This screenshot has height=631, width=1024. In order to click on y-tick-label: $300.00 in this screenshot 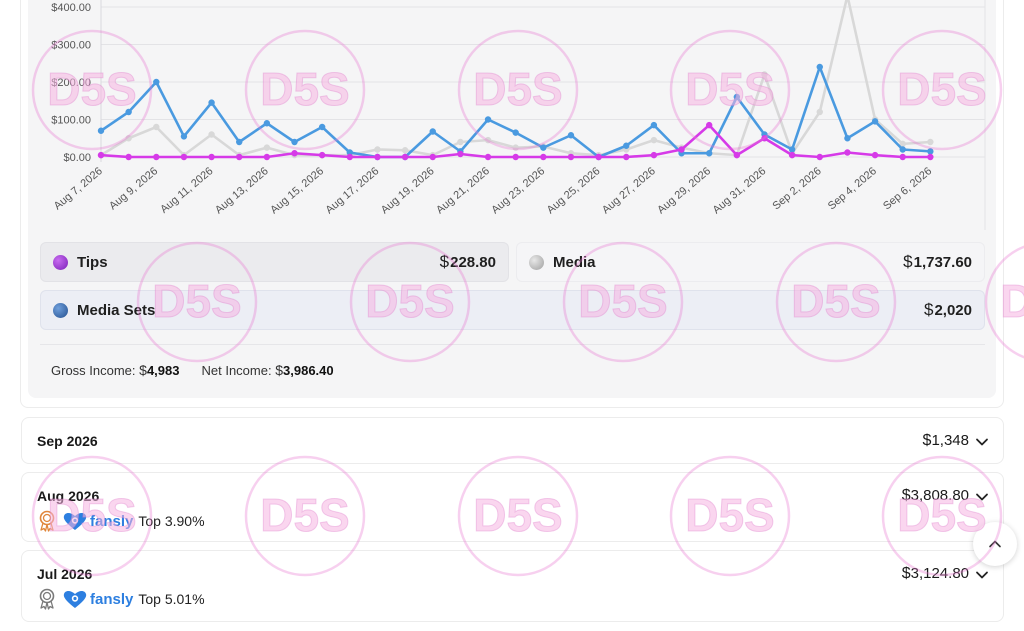, I will do `click(71, 46)`.